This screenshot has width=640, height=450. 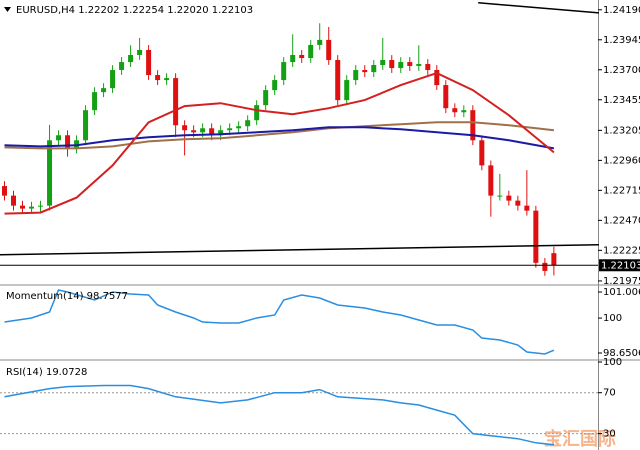 I want to click on menu-icon, so click(x=7, y=9).